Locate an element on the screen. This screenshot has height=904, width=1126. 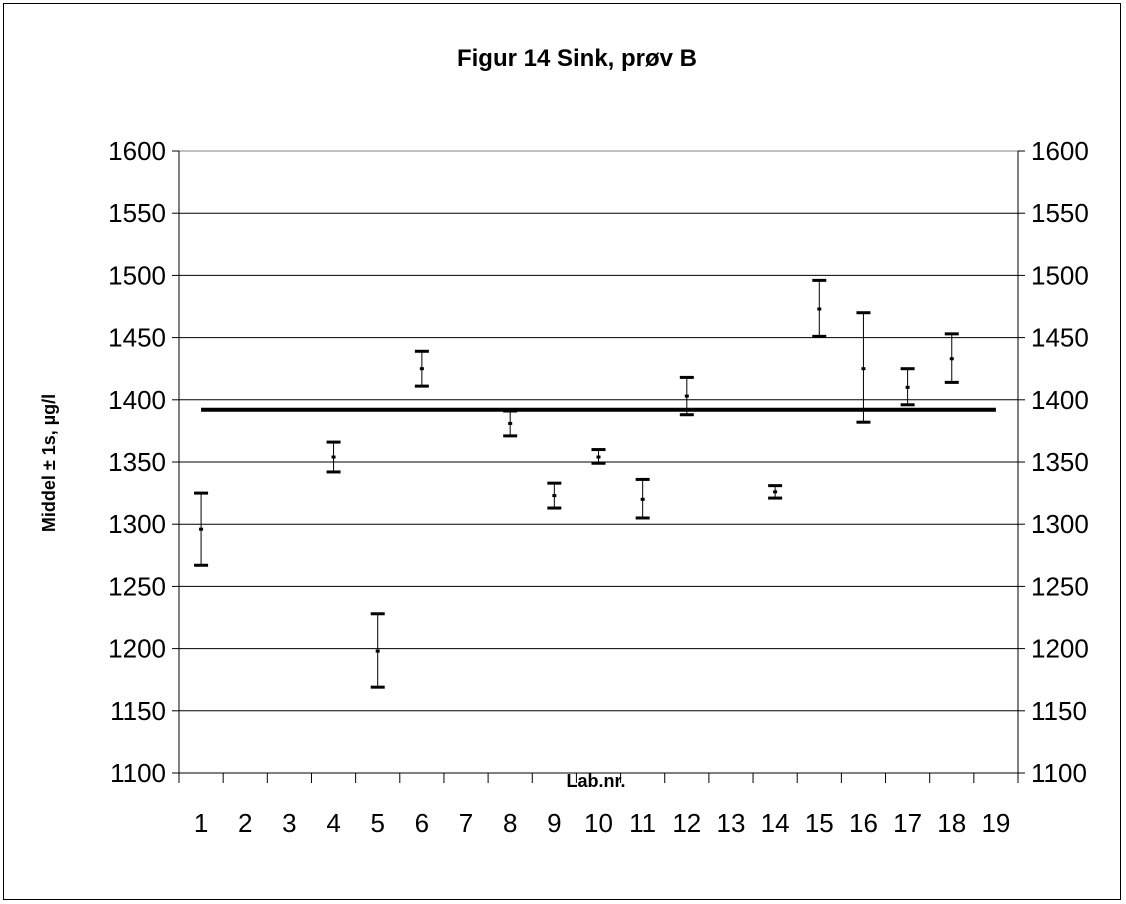
x-tick-label: 6 is located at coordinates (422, 823).